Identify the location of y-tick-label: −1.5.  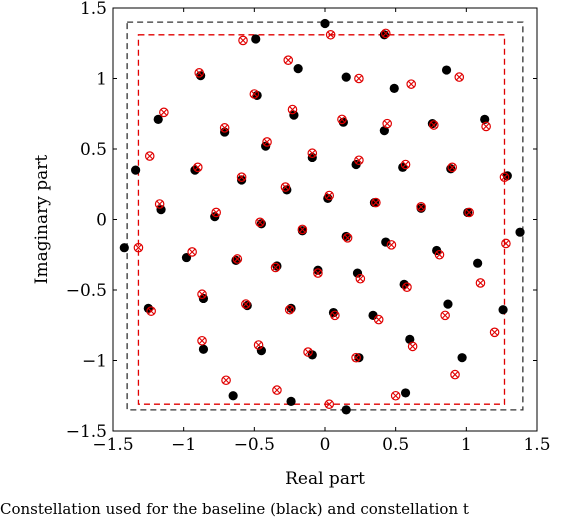
(86, 432).